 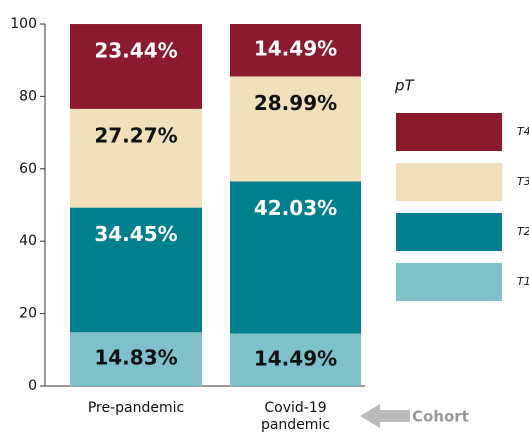 I want to click on legend-label: T1, so click(x=523, y=281).